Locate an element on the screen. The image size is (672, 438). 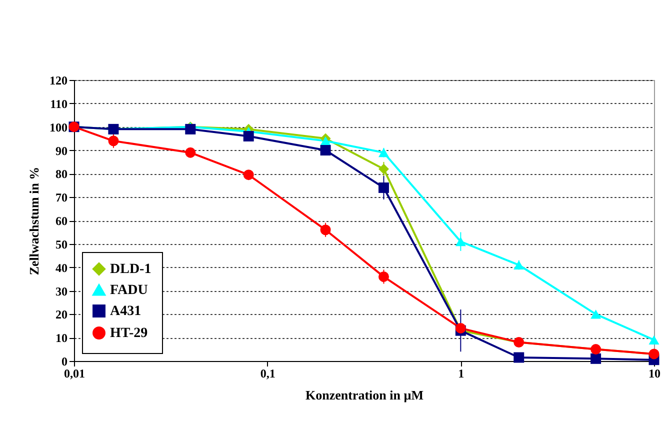
y-tick-label: 0 is located at coordinates (65, 361).